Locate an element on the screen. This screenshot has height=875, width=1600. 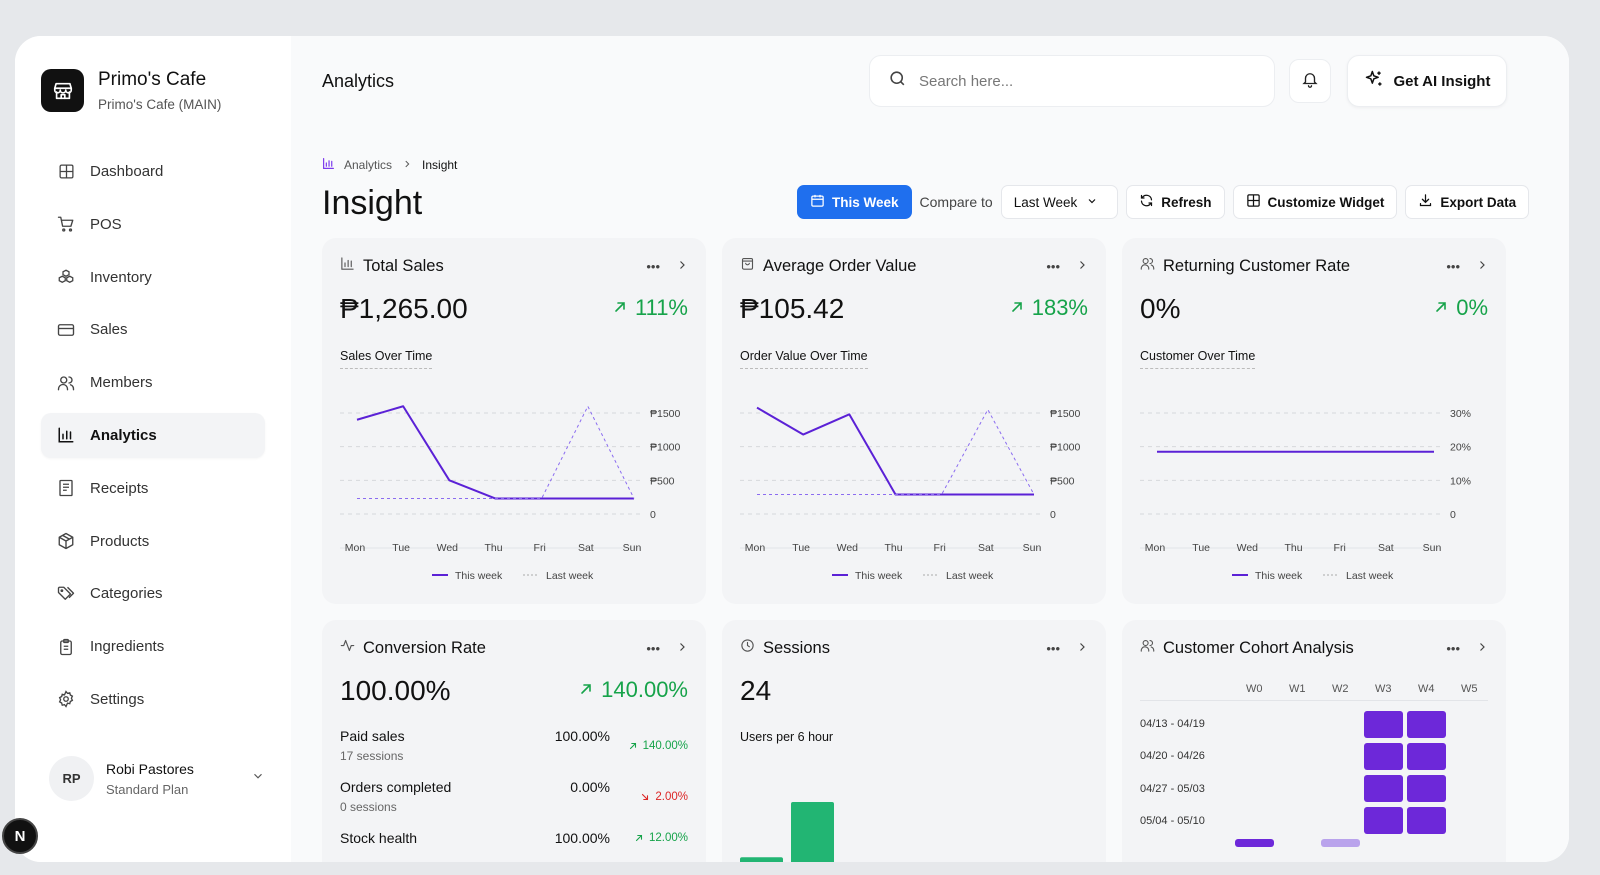
clipboard-icon is located at coordinates (66, 647).